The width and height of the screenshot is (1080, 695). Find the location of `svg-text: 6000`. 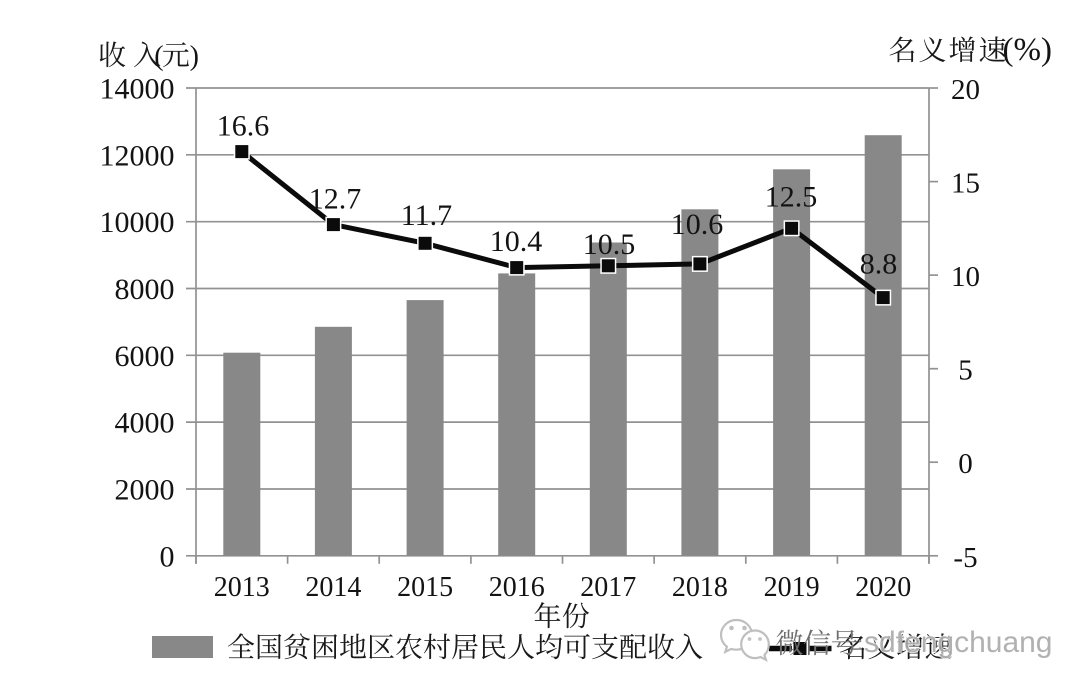

svg-text: 6000 is located at coordinates (145, 356).